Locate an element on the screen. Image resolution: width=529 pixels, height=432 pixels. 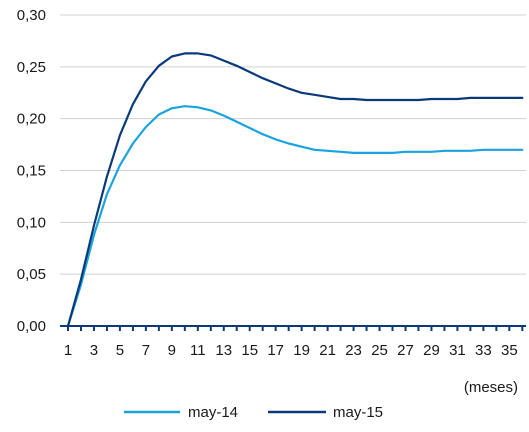
x-tick-label: 31 is located at coordinates (457, 350).